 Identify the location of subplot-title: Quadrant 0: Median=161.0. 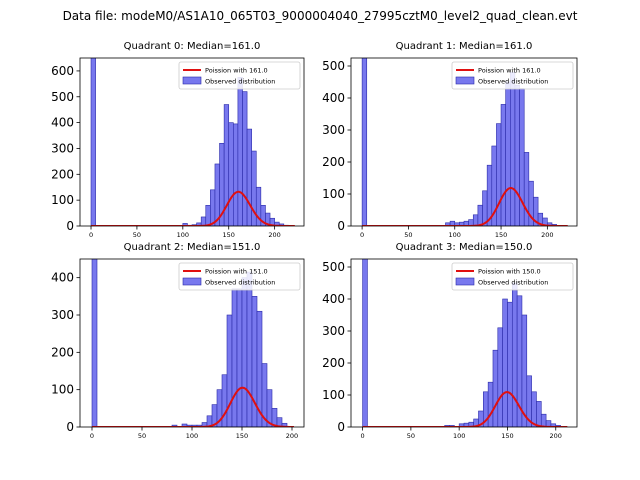
(192, 46).